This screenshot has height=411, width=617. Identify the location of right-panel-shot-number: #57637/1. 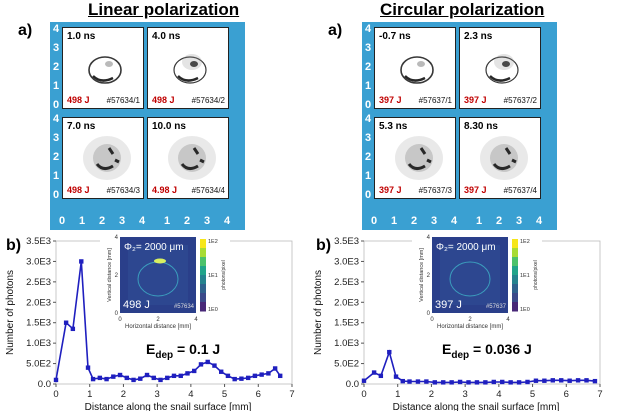
(435, 100).